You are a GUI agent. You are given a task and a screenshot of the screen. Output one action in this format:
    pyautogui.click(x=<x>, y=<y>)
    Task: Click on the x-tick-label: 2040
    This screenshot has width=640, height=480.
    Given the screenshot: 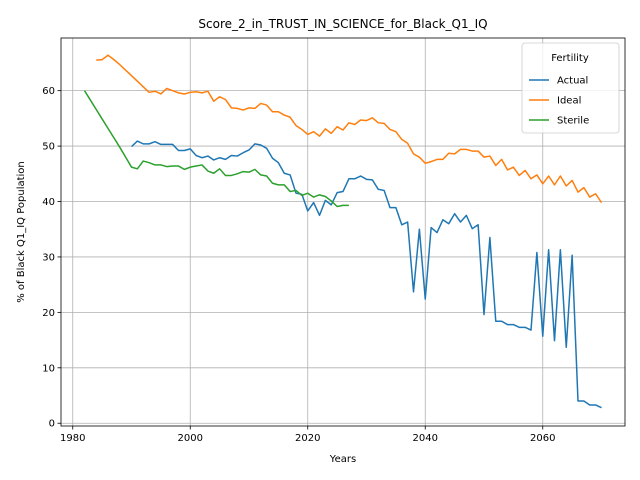 What is the action you would take?
    pyautogui.click(x=425, y=438)
    